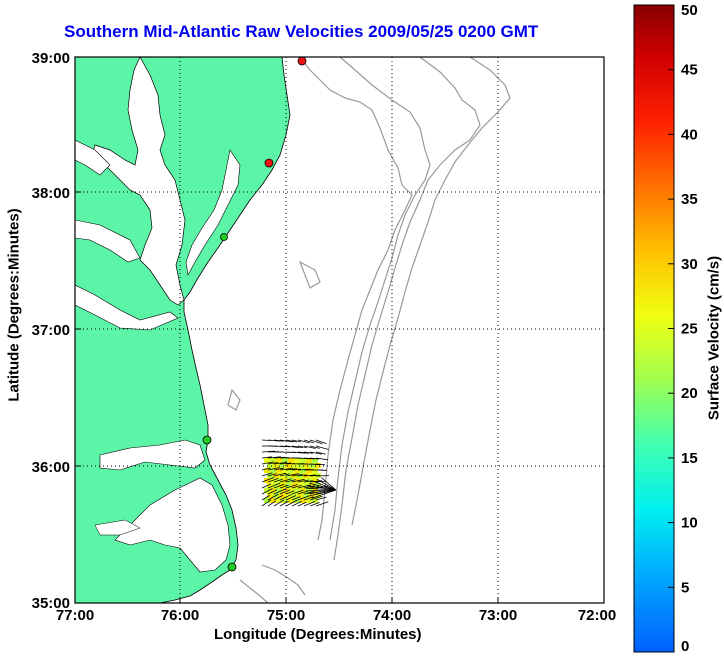  I want to click on colorbar-tick-label: 50, so click(689, 10).